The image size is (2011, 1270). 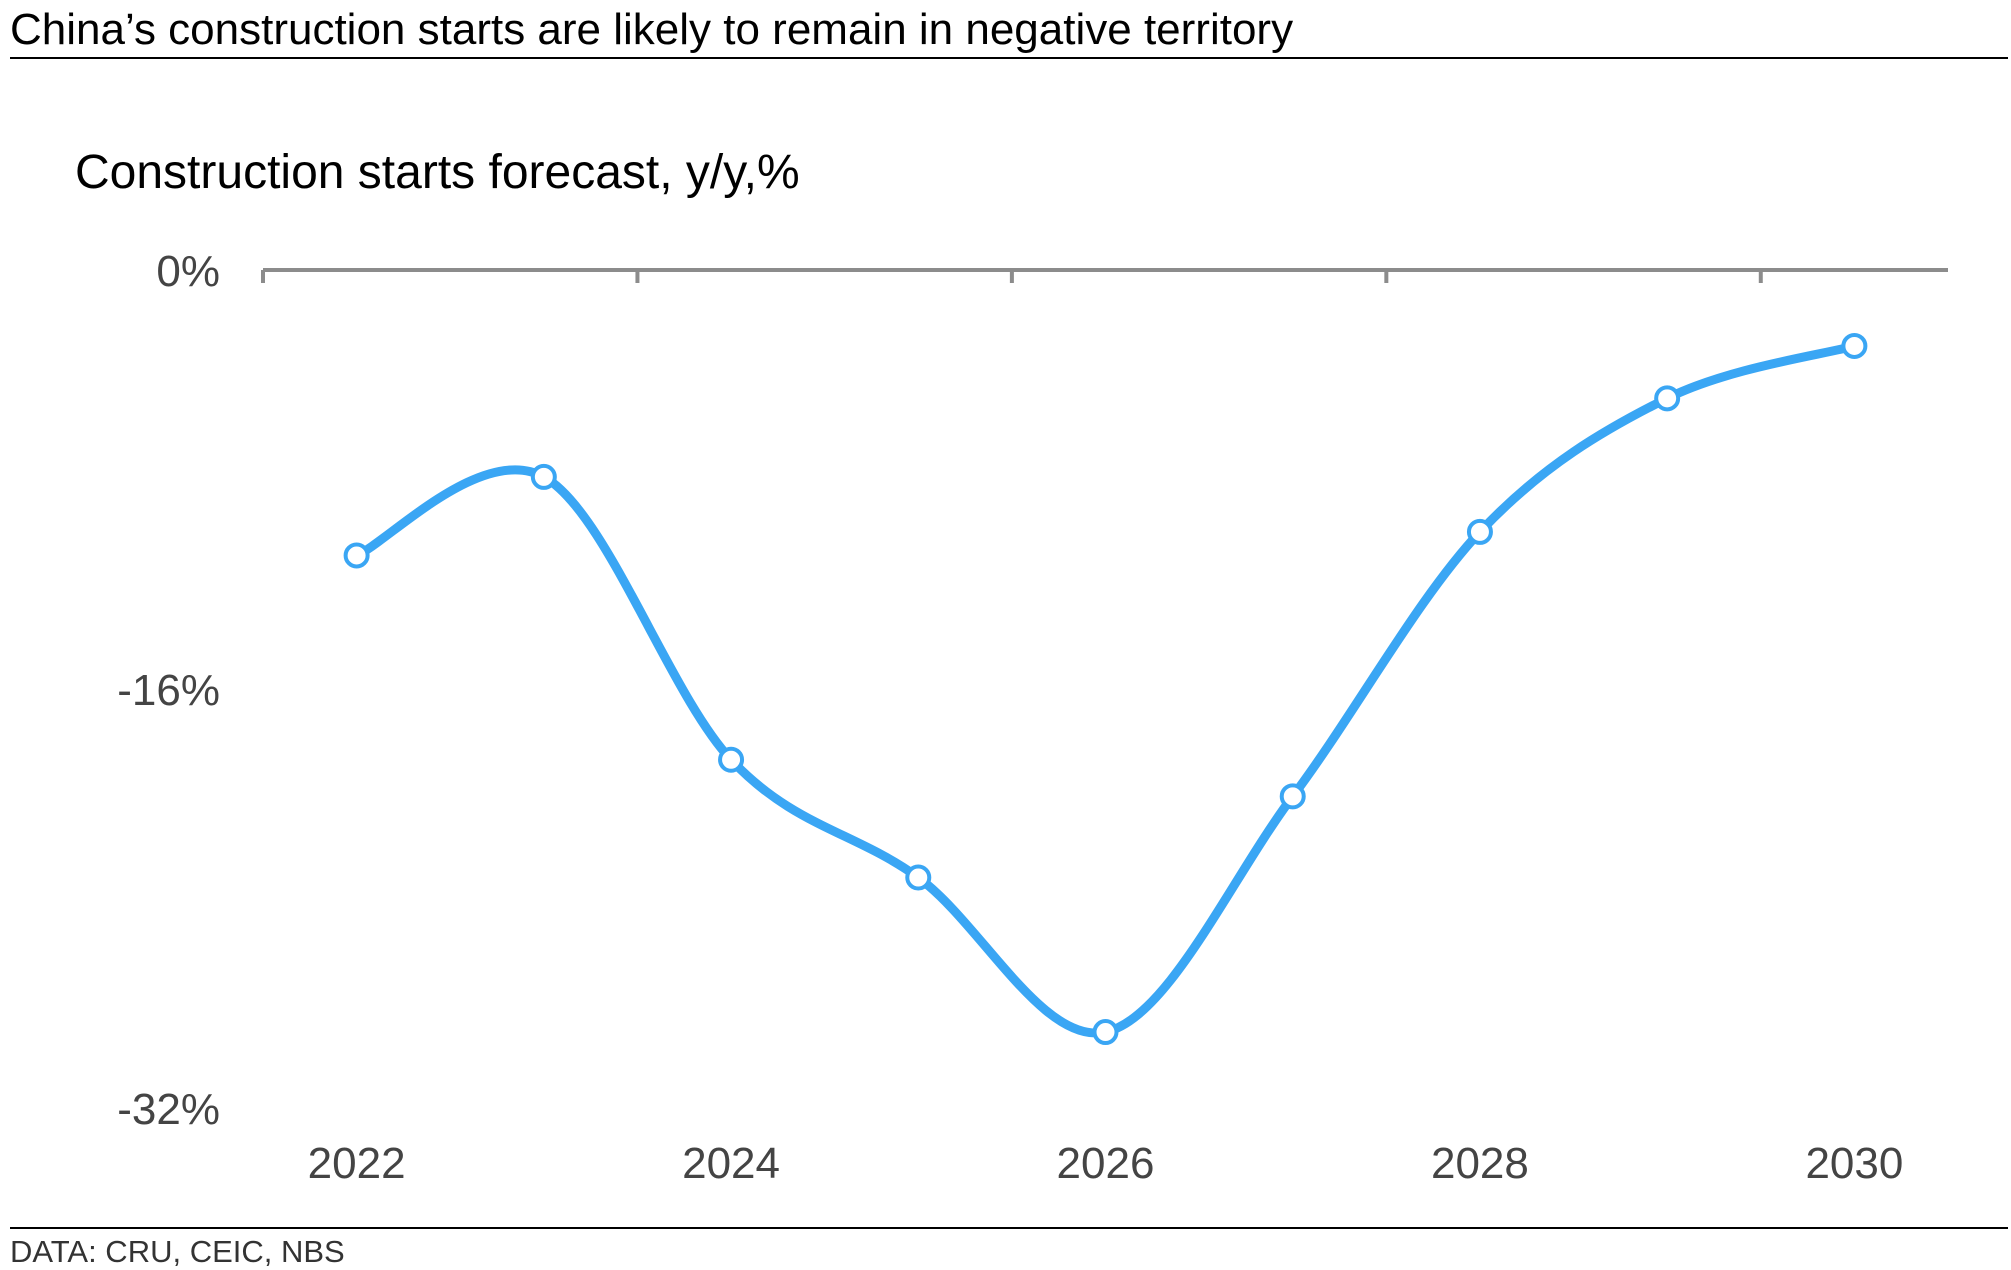 I want to click on bottom-rule, so click(x=1009, y=1228).